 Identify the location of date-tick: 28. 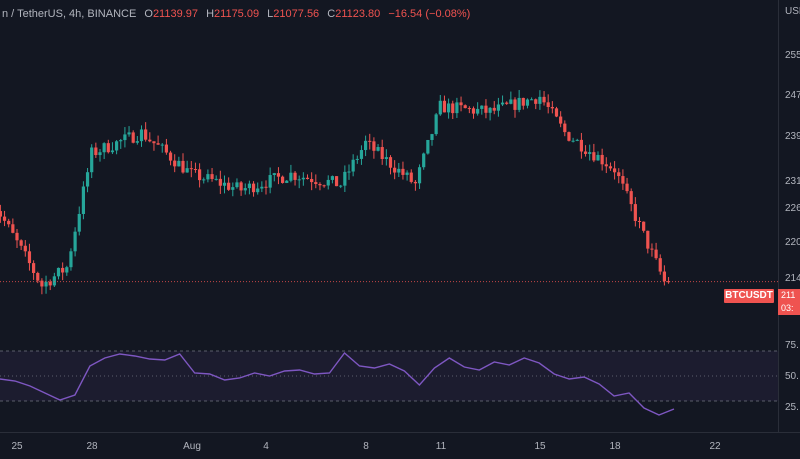
(92, 446).